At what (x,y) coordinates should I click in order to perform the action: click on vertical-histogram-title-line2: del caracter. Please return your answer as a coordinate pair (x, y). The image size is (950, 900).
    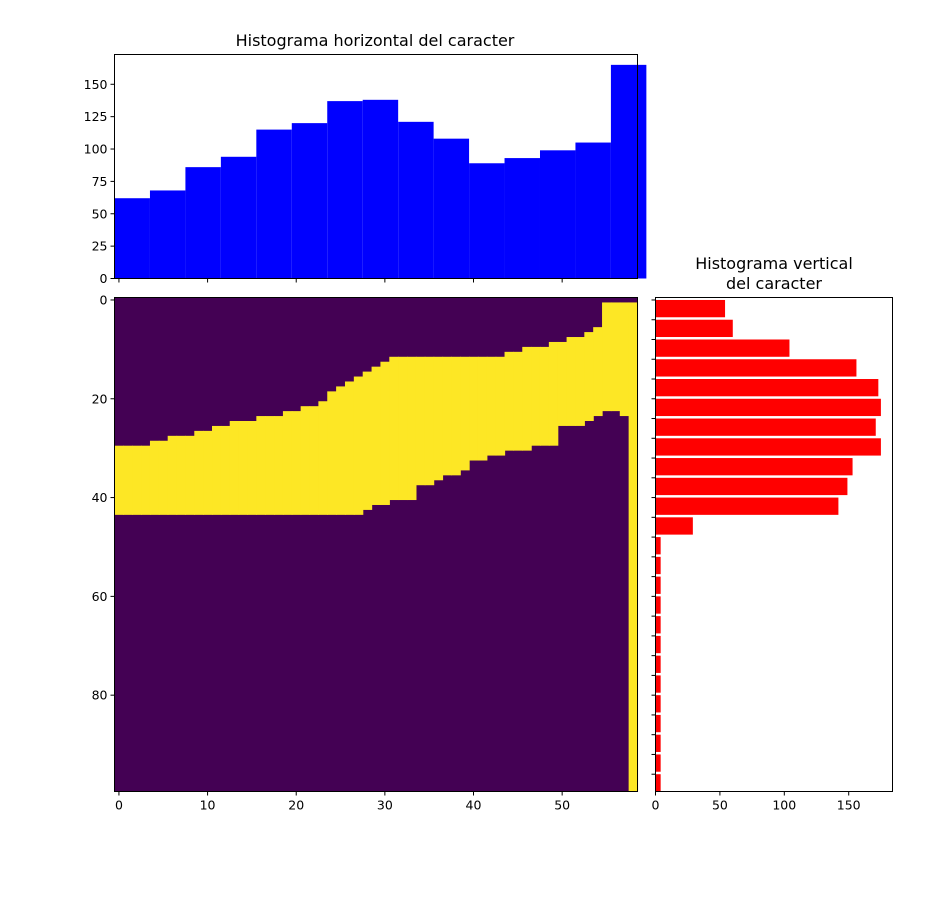
    Looking at the image, I should click on (774, 283).